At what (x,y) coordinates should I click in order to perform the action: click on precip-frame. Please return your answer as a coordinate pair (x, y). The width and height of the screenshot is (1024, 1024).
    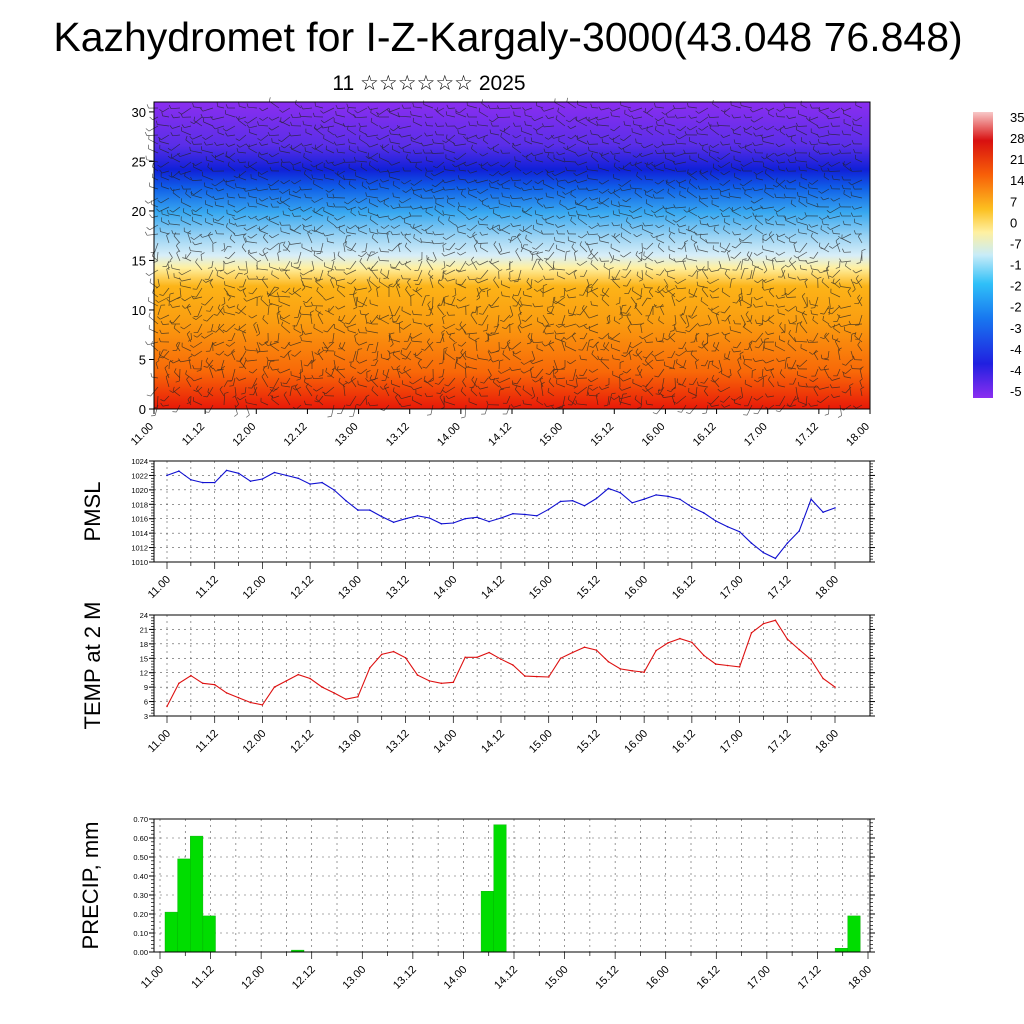
    Looking at the image, I should click on (512, 885).